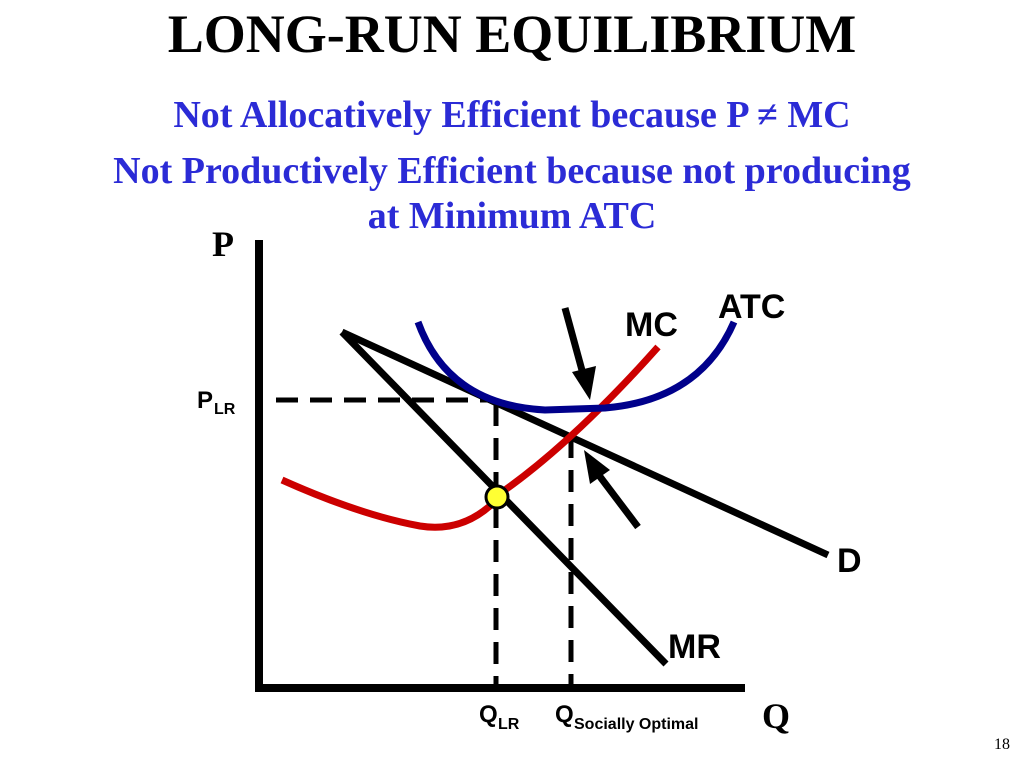 The image size is (1024, 768). What do you see at coordinates (512, 34) in the screenshot?
I see `slide-title: LONG-RUN EQUILIBRIUM` at bounding box center [512, 34].